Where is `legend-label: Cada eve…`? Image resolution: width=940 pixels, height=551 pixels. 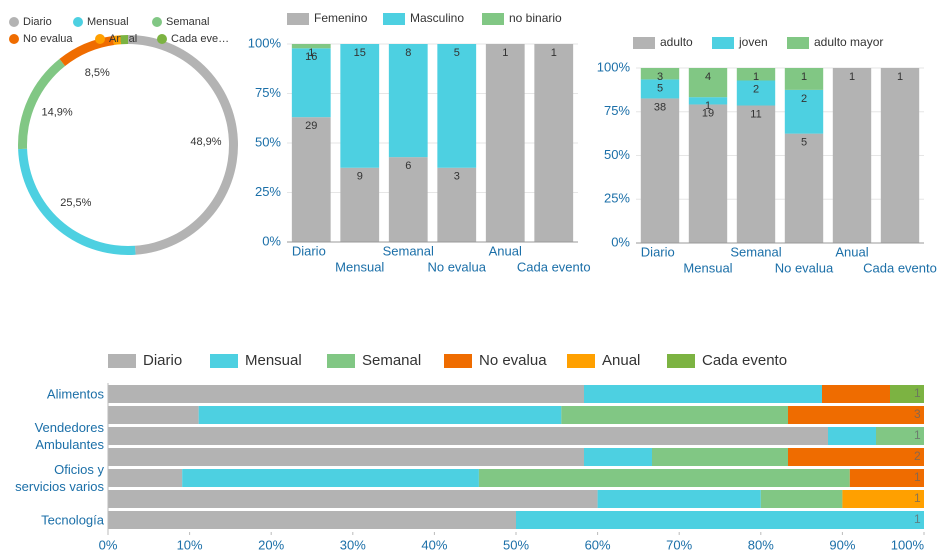 legend-label: Cada eve… is located at coordinates (200, 39).